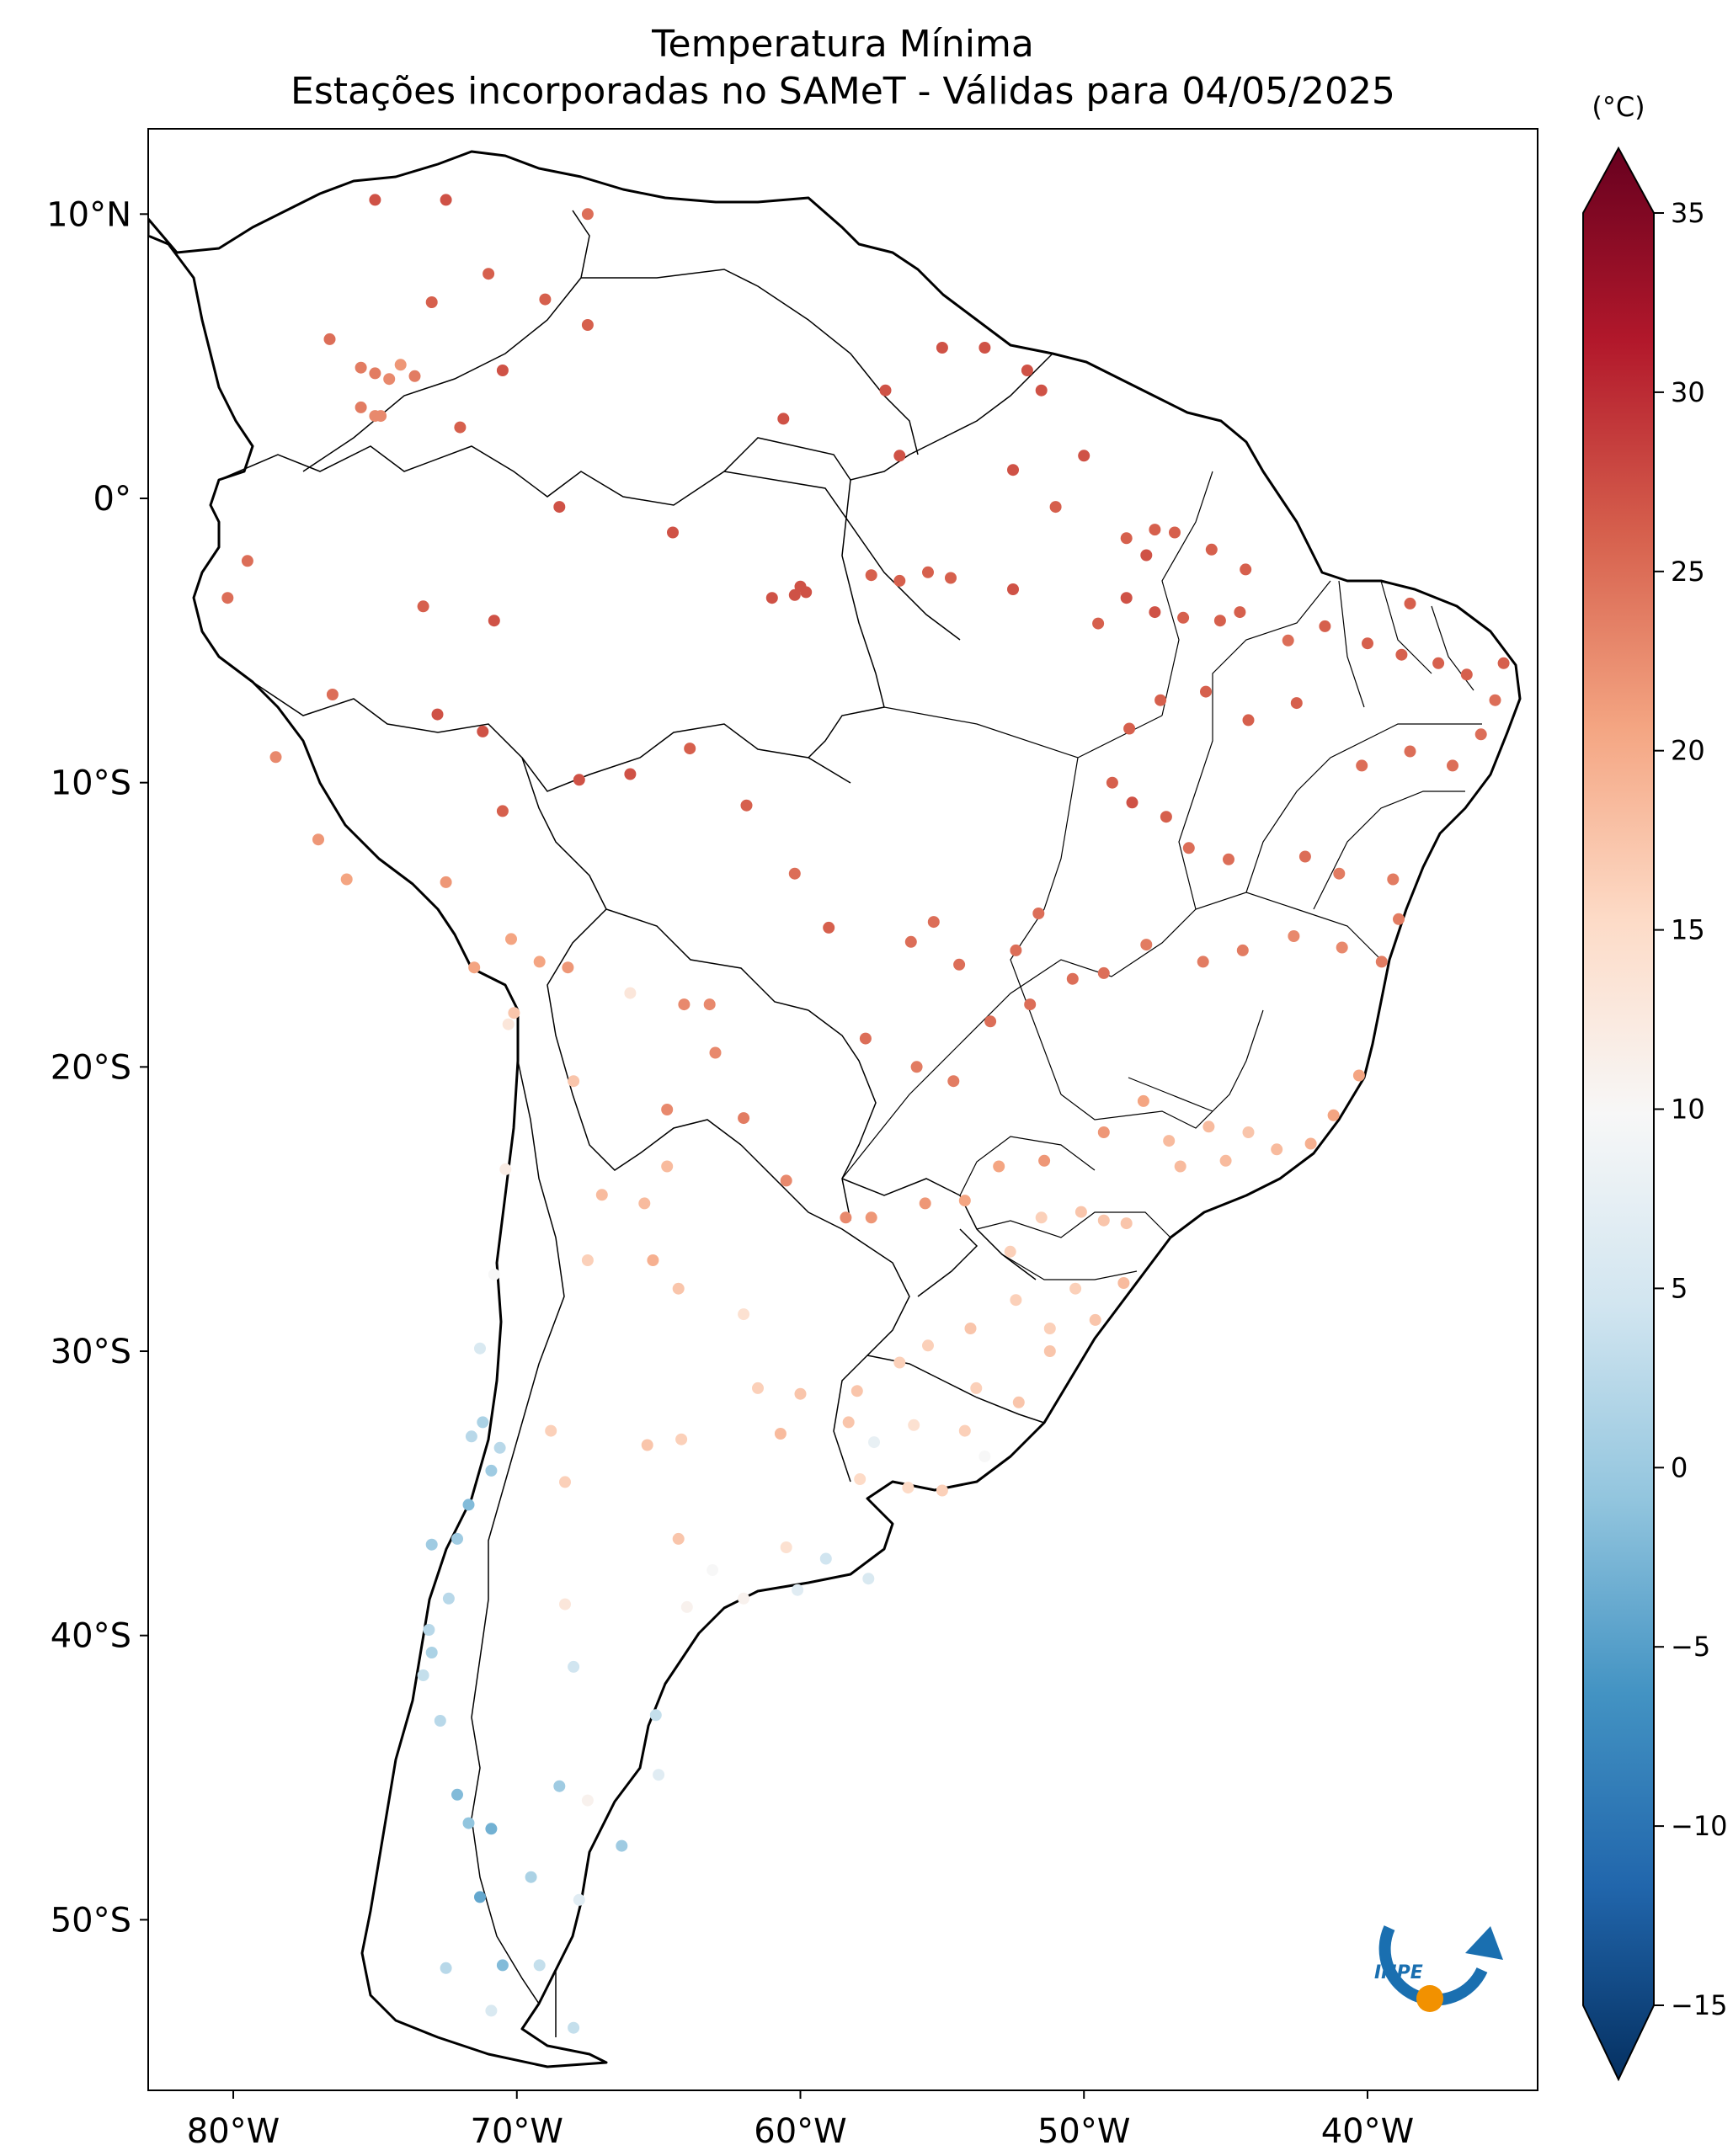 Image resolution: width=1733 pixels, height=2156 pixels. I want to click on lat-tick-label: 10°S, so click(91, 784).